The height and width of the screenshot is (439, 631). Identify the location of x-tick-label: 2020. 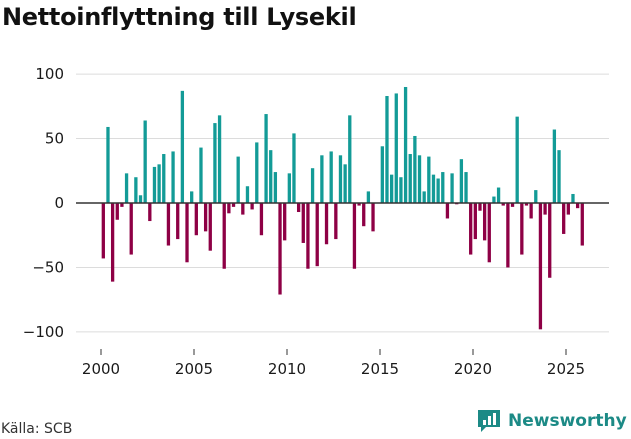
(473, 369).